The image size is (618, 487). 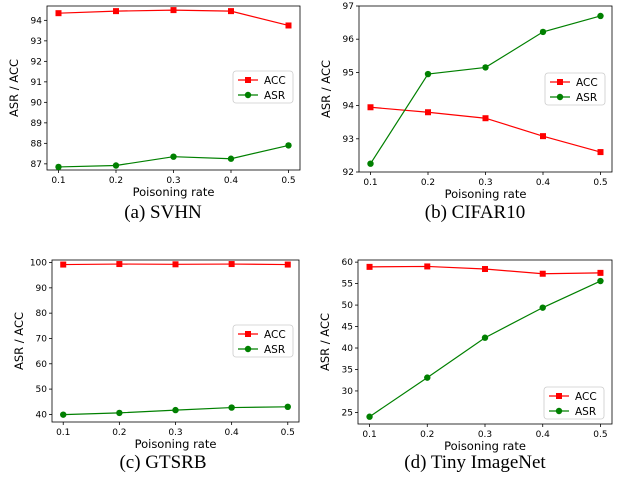 I want to click on y-tick-label: 90, so click(x=42, y=289).